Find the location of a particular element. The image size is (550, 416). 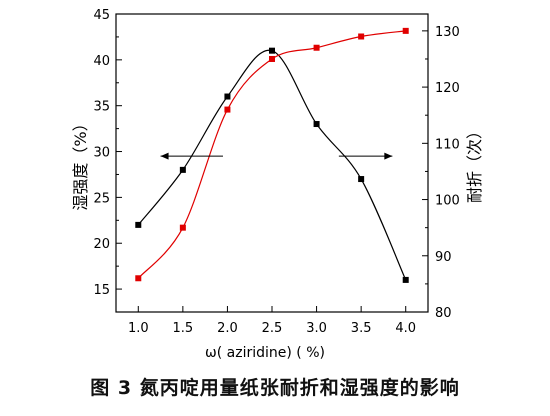

y-axis-right-label: 耐折（次） is located at coordinates (474, 163).